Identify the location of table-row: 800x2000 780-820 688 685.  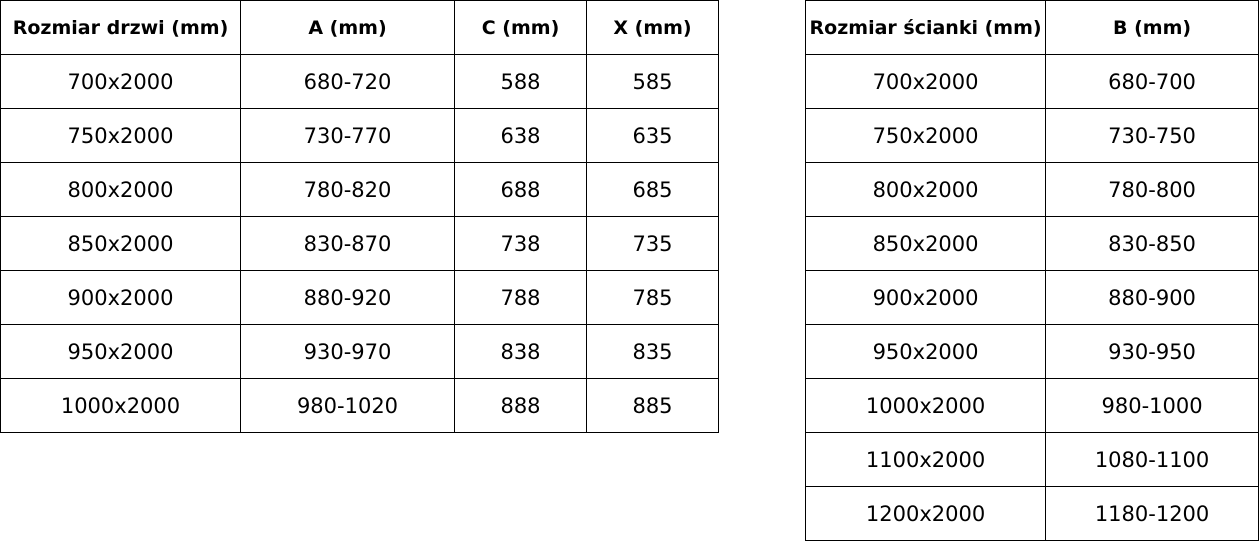
(359, 189).